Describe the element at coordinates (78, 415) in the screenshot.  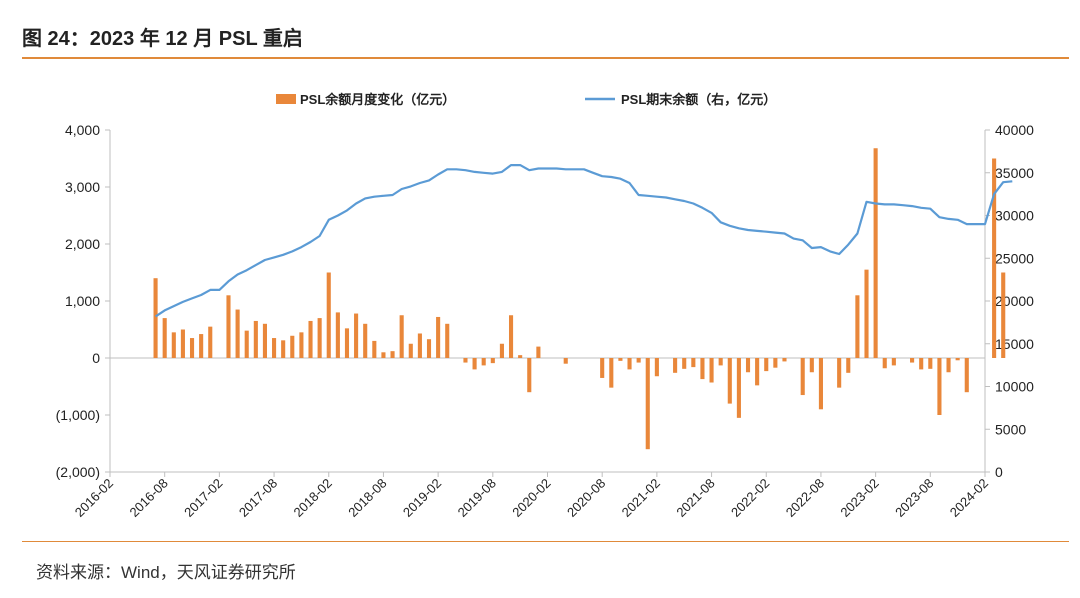
I see `y-left-tick-label: (1,000)` at that location.